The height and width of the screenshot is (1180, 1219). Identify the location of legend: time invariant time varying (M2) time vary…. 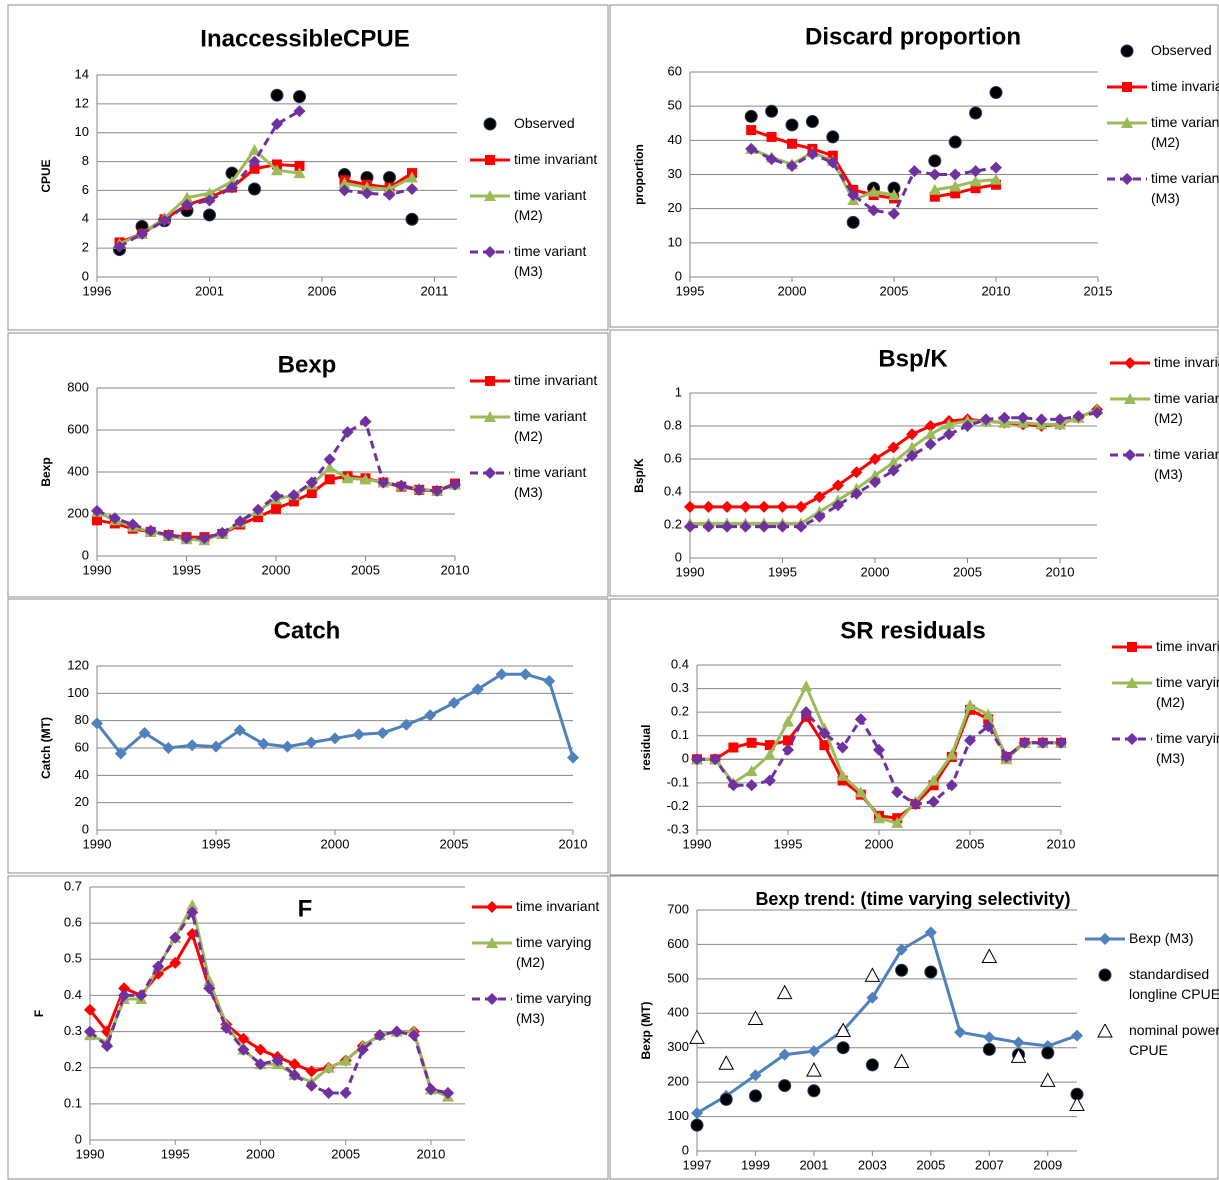
(538, 970).